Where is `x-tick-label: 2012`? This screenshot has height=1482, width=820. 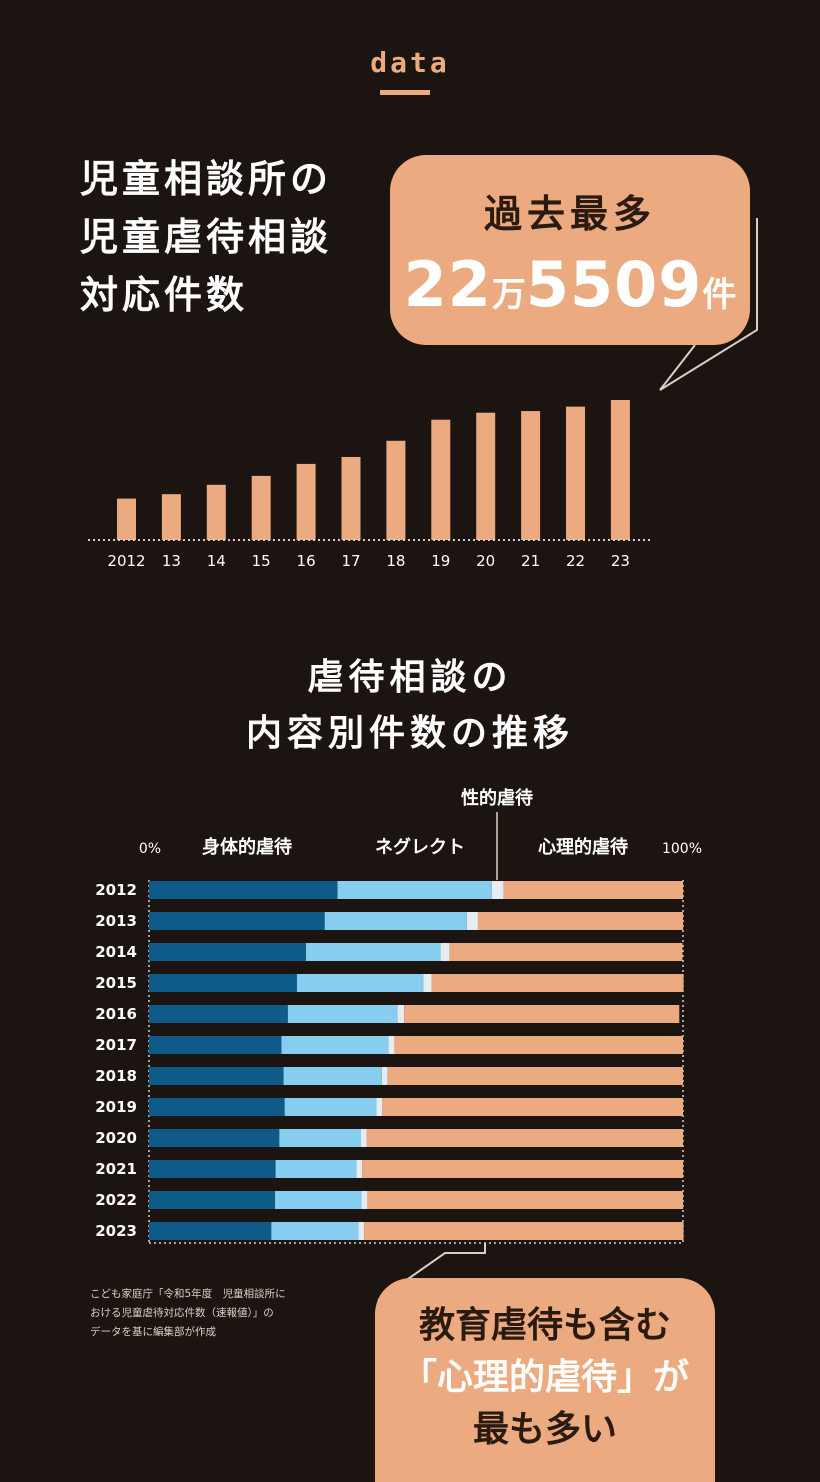 x-tick-label: 2012 is located at coordinates (126, 561).